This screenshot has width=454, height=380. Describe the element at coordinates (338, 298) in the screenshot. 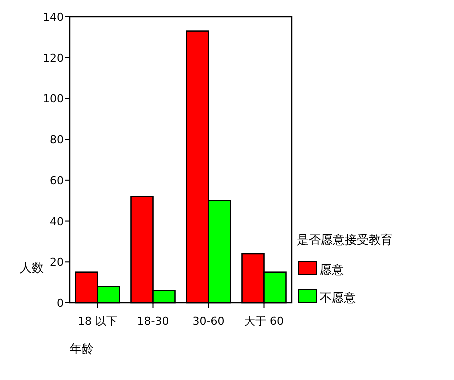

I see `legend-label: 不愿意` at that location.